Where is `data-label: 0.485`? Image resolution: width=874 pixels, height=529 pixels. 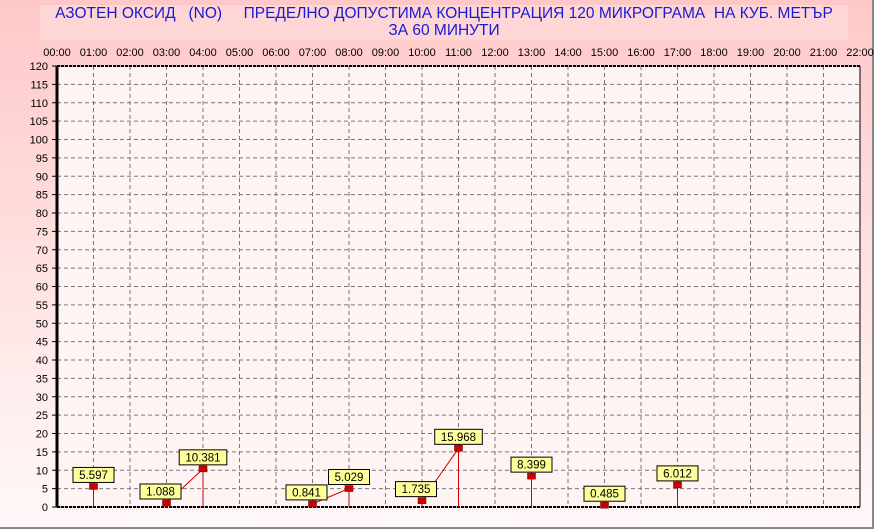 data-label: 0.485 is located at coordinates (604, 495).